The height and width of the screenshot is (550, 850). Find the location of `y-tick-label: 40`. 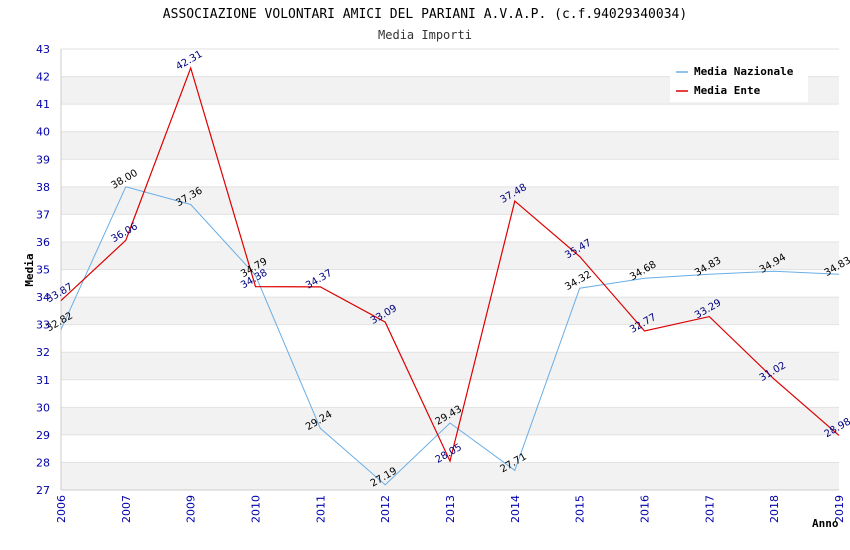

y-tick-label: 40 is located at coordinates (43, 132).